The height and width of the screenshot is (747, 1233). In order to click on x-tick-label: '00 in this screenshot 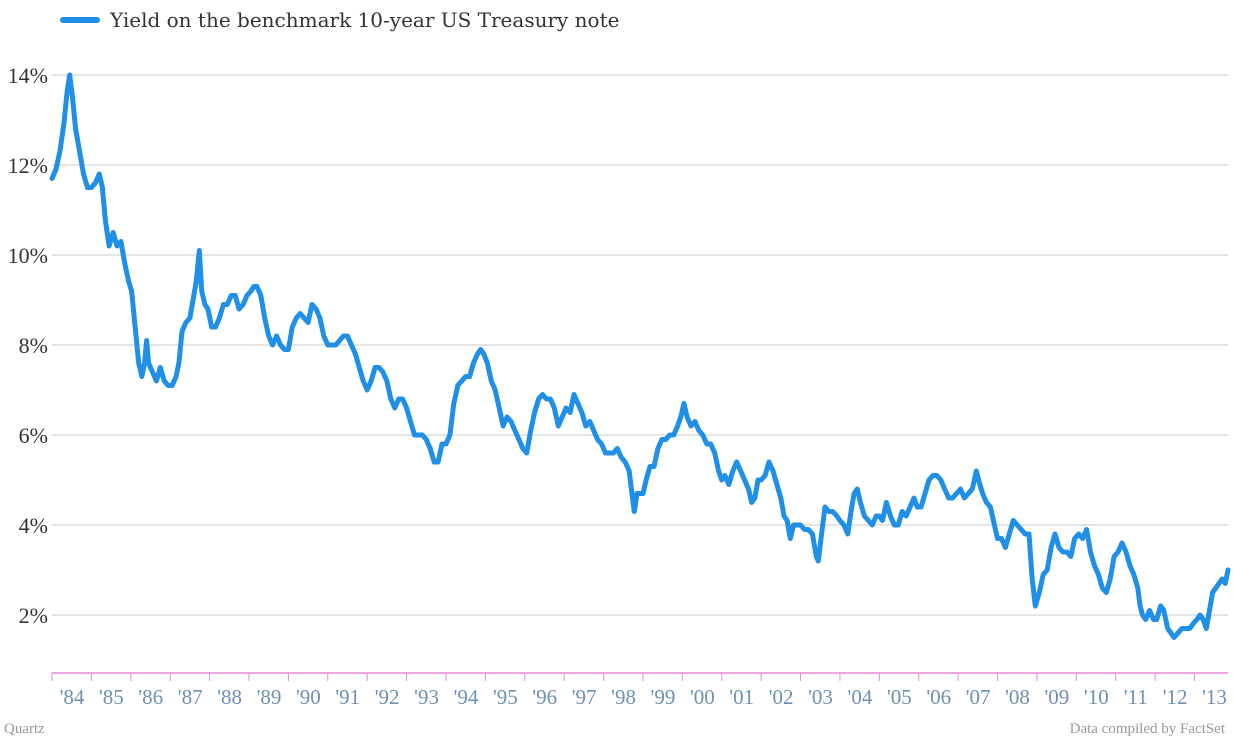, I will do `click(702, 697)`.